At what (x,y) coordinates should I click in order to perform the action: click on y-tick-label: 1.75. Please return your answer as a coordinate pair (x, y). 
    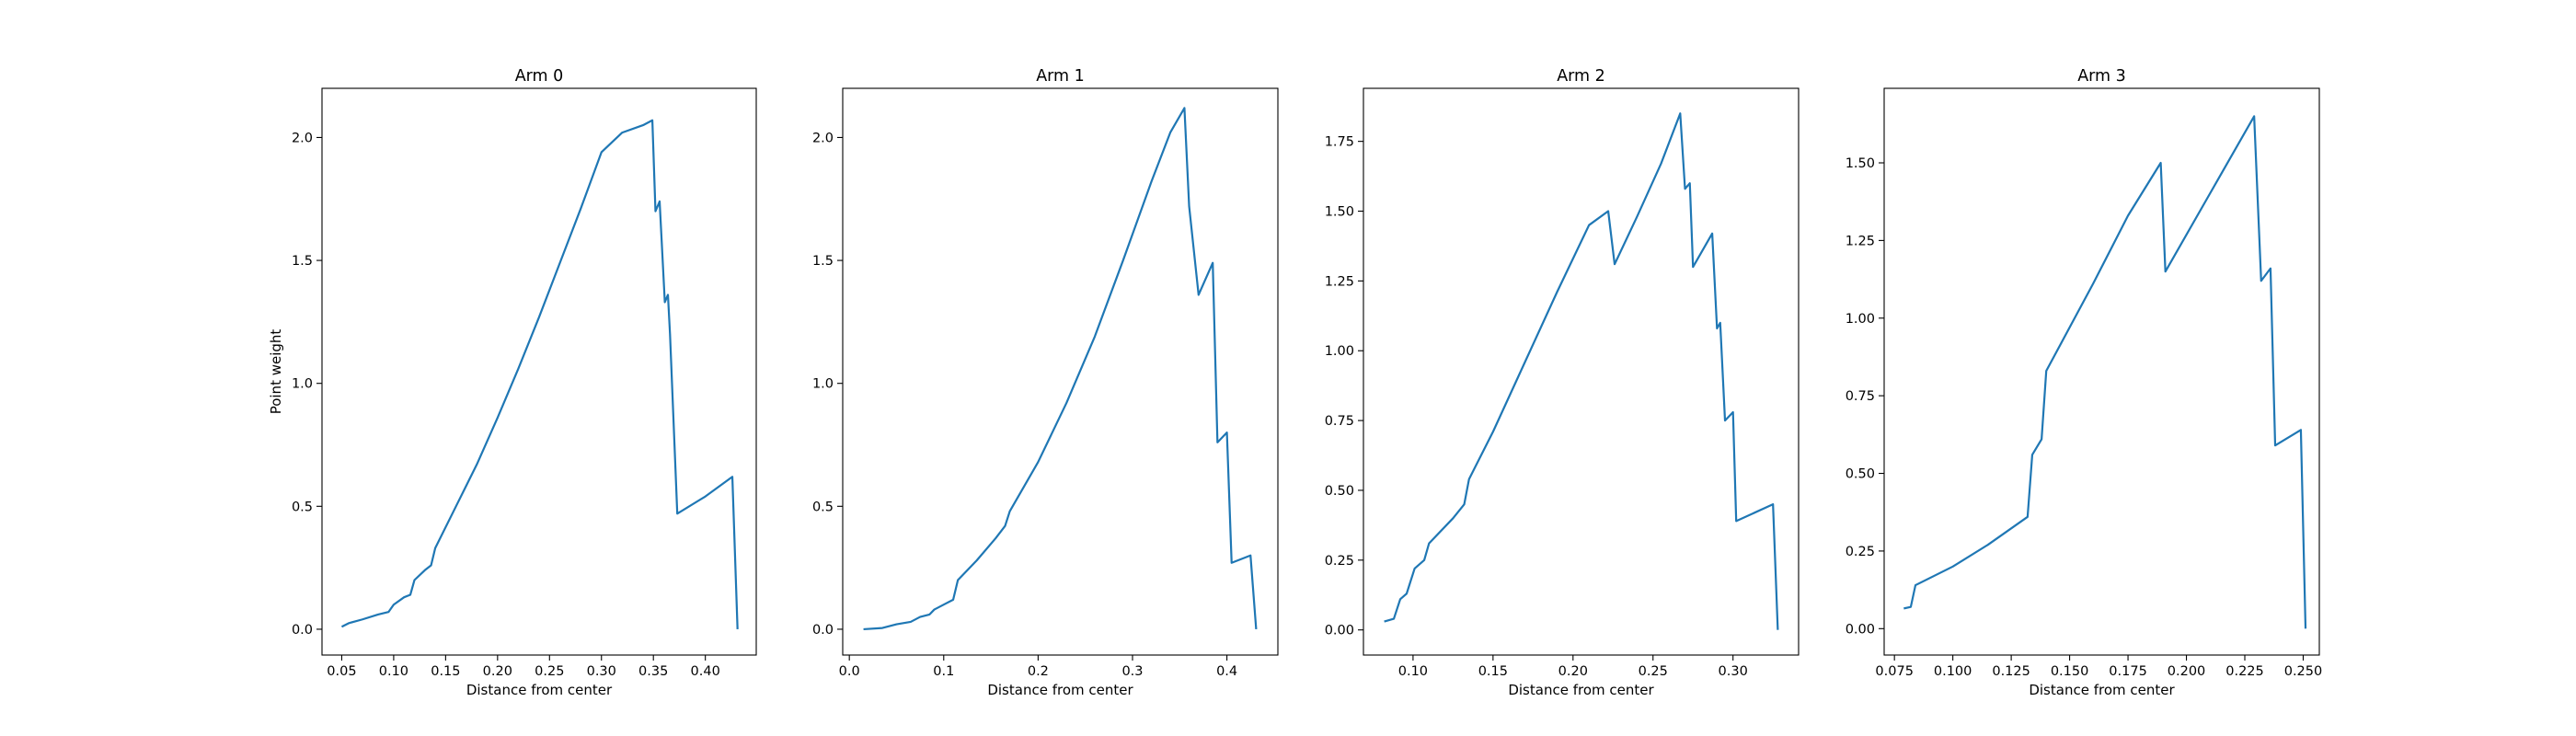
    Looking at the image, I should click on (1339, 142).